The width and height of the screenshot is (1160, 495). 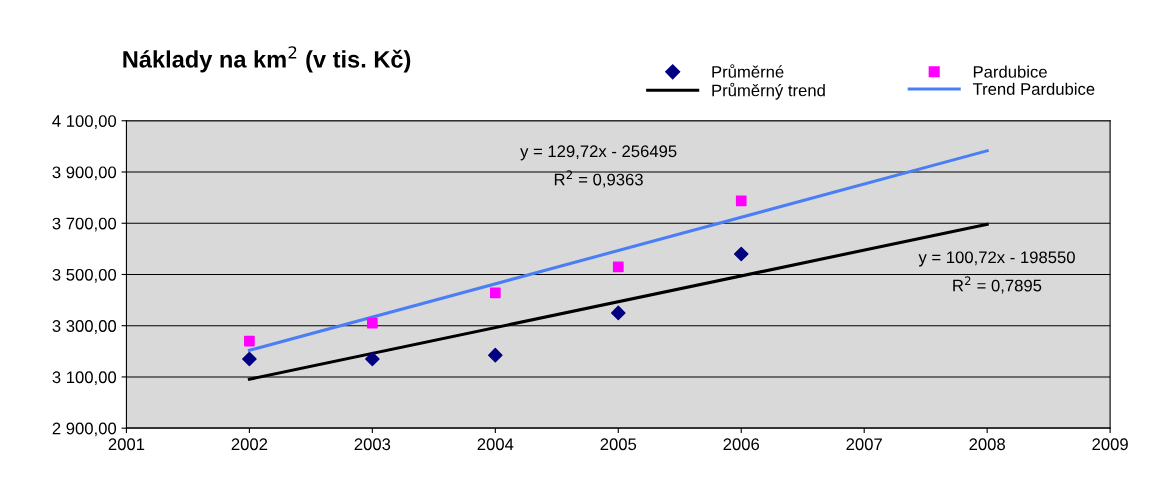 What do you see at coordinates (84, 275) in the screenshot?
I see `y-tick-label: 3 500,00` at bounding box center [84, 275].